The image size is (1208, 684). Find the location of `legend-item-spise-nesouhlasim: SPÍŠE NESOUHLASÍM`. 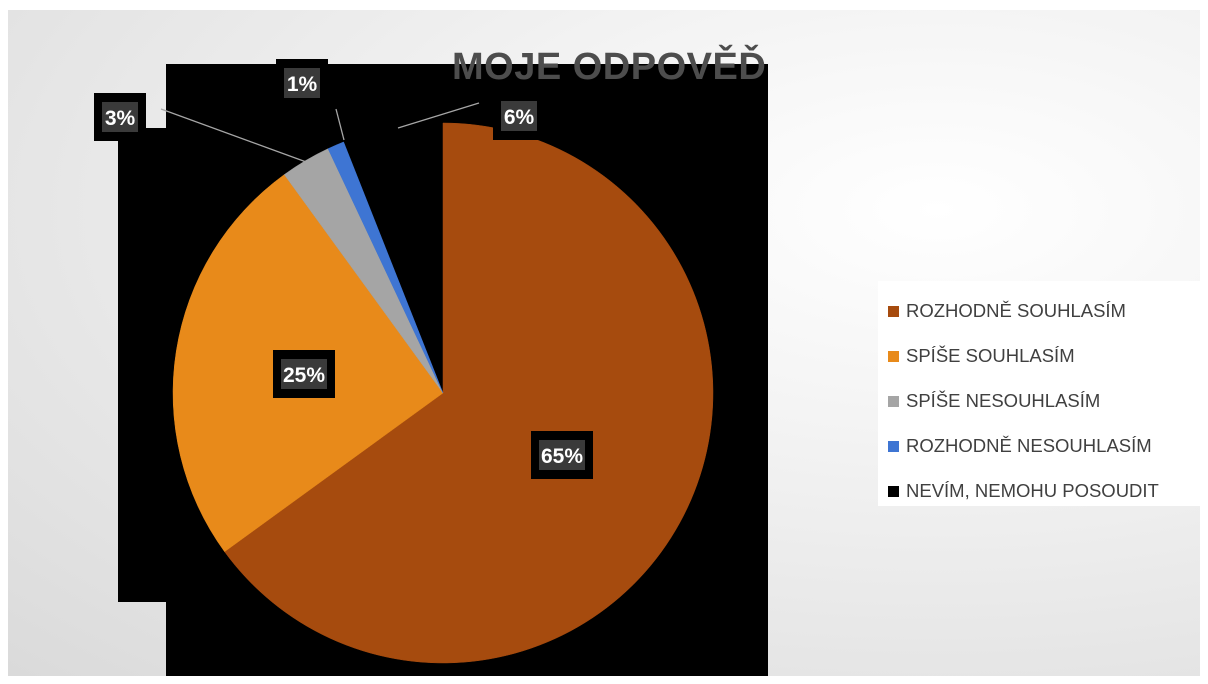

legend-item-spise-nesouhlasim: SPÍŠE NESOUHLASÍM is located at coordinates (994, 401).